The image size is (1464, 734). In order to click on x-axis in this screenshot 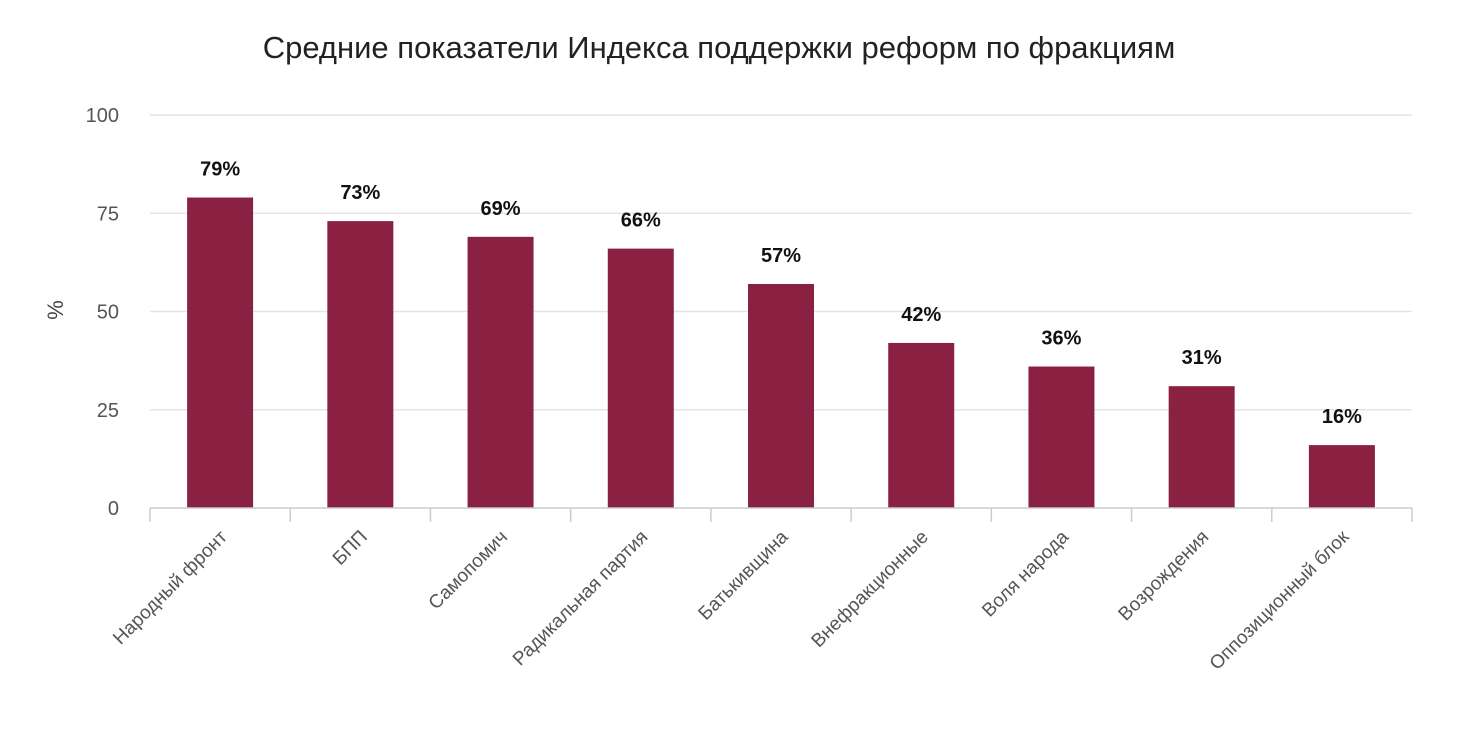, I will do `click(781, 514)`.